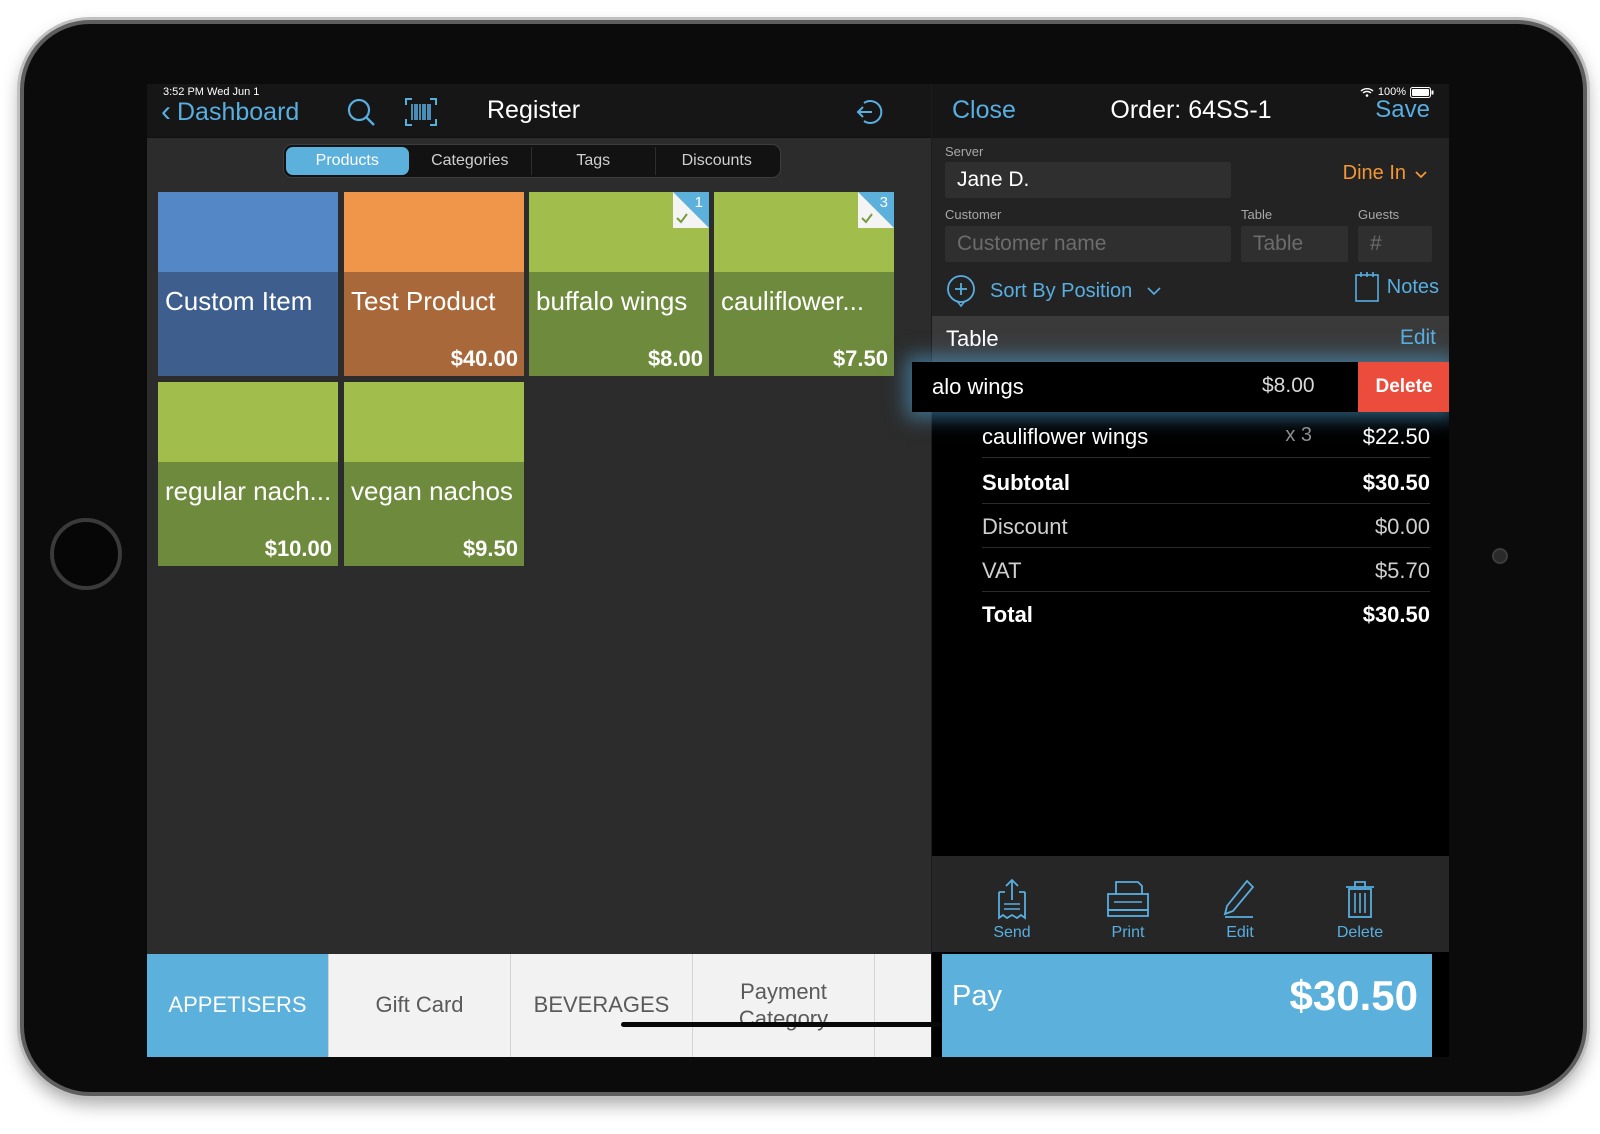 This screenshot has height=1134, width=1600. What do you see at coordinates (1206, 570) in the screenshot?
I see `vat-row: VAT $5.70` at bounding box center [1206, 570].